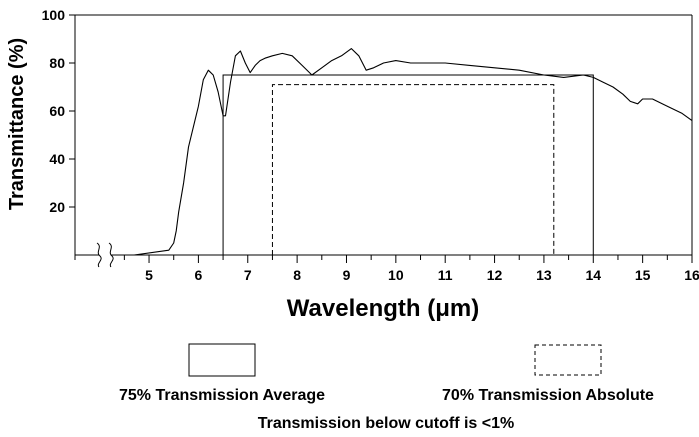  What do you see at coordinates (593, 275) in the screenshot?
I see `x-tick-label: 14` at bounding box center [593, 275].